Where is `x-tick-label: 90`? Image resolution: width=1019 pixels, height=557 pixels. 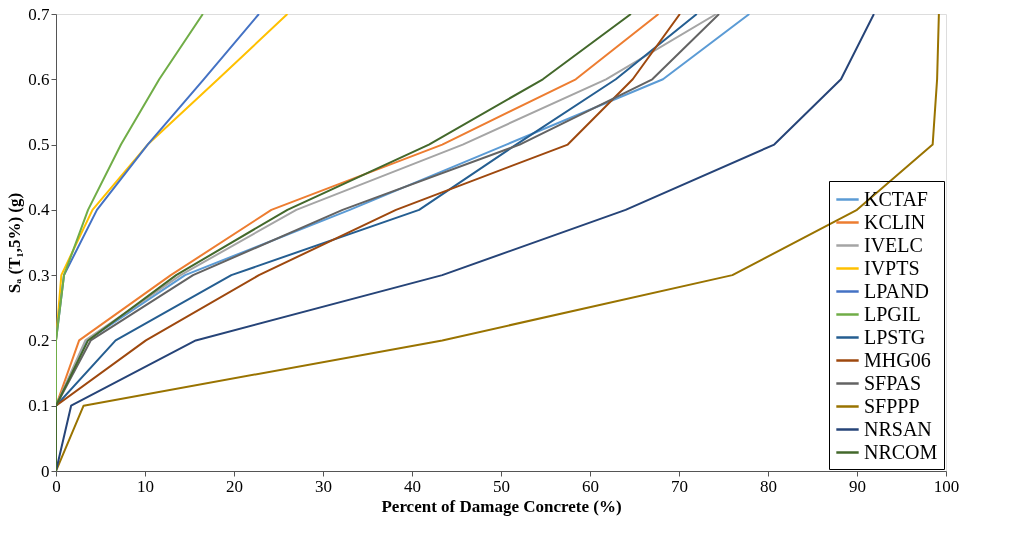
x-tick-label: 90 is located at coordinates (857, 486).